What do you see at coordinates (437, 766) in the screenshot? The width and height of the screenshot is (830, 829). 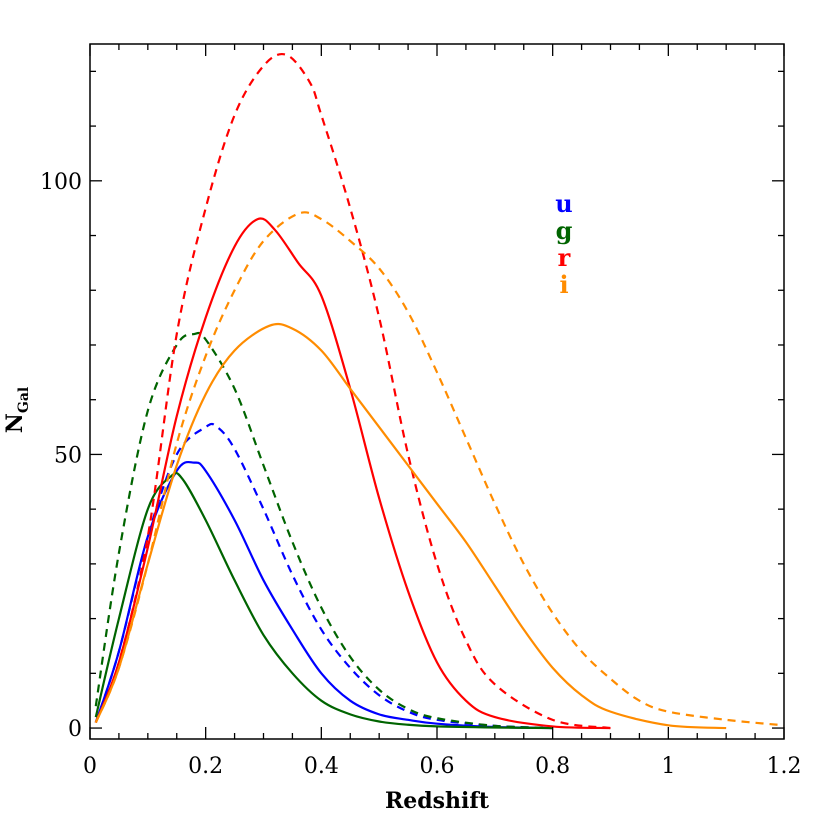 I see `x-tick-label: 0.6` at bounding box center [437, 766].